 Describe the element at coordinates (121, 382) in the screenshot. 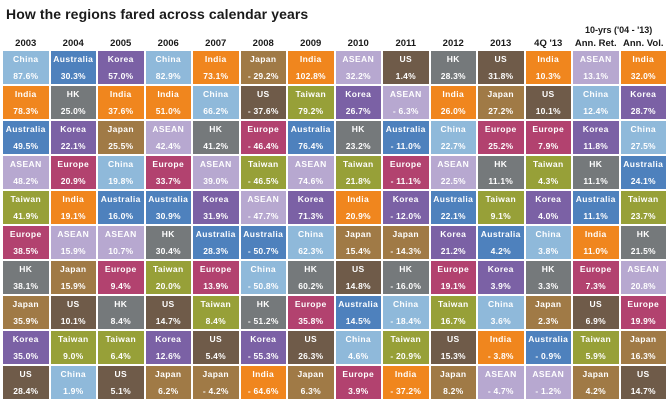

I see `grid-cell: US 5.1%` at that location.